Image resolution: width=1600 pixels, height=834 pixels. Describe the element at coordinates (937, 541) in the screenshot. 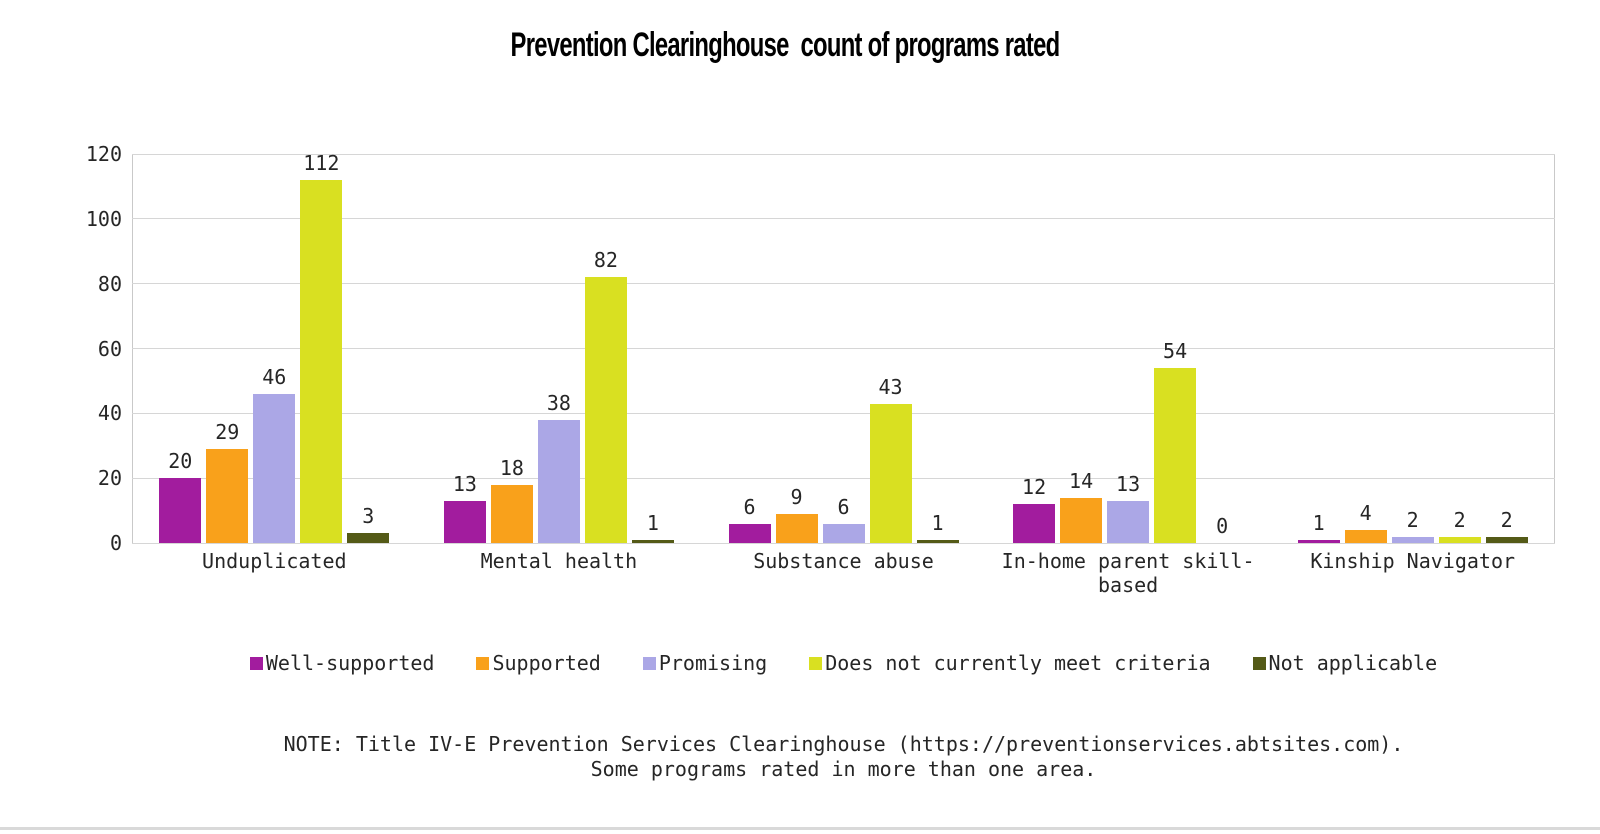

I see `bar-not-applicable-substance-abuse` at that location.